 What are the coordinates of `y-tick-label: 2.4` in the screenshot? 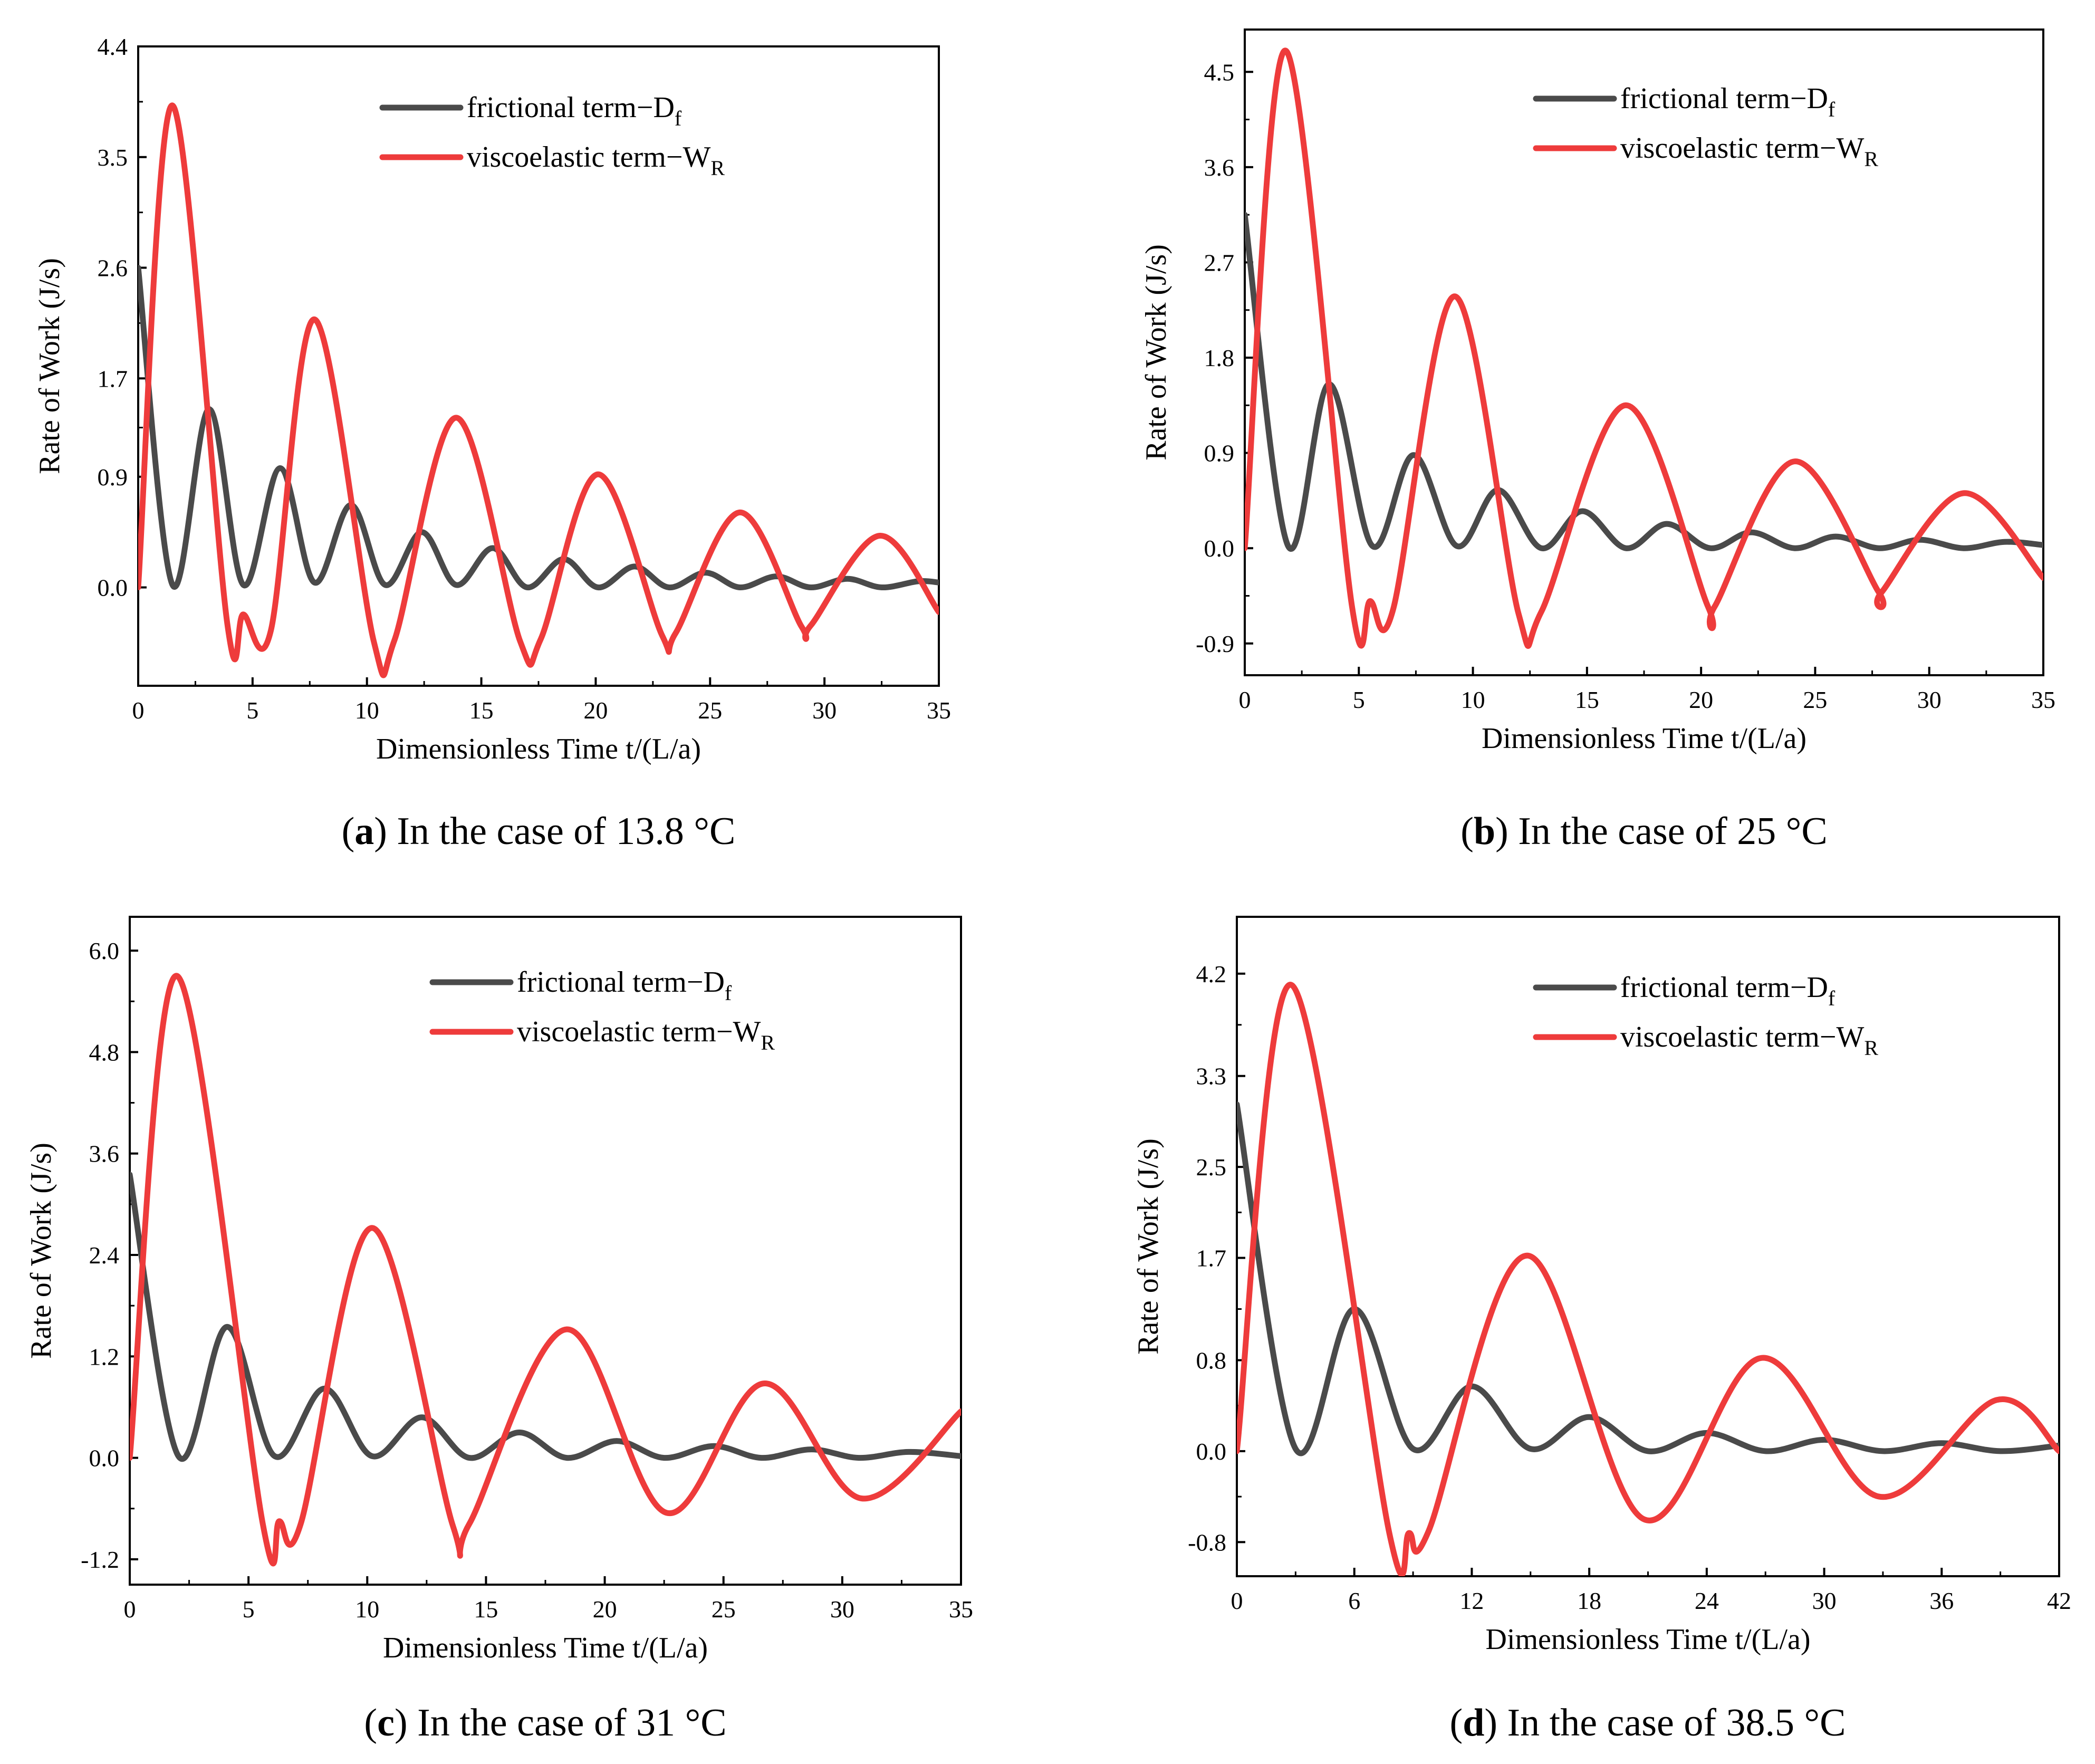 It's located at (104, 1255).